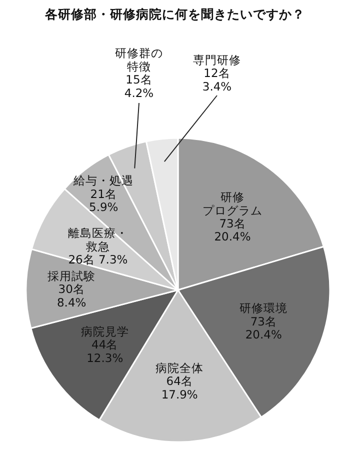  What do you see at coordinates (180, 367) in the screenshot?
I see `slice-label: 病院全体` at bounding box center [180, 367].